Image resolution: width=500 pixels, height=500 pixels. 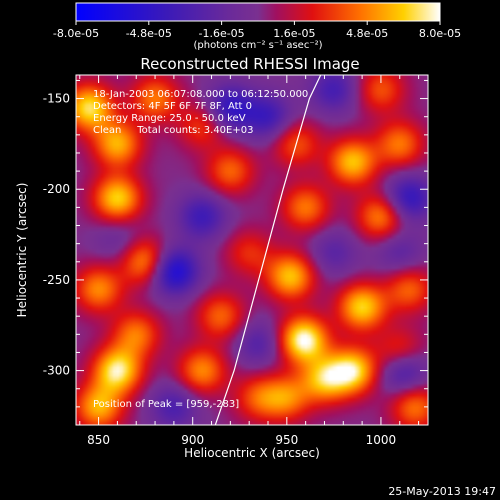 What do you see at coordinates (169, 118) in the screenshot?
I see `annotation-energy-range: Energy Range: 25.0 - 50.0 keV` at bounding box center [169, 118].